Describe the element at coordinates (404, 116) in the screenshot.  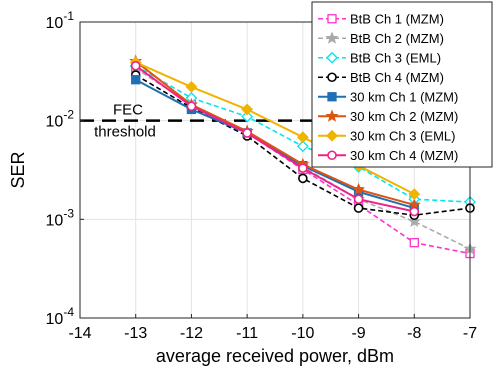
I see `legend-label: 30 km Ch 2 (MZM)` at that location.